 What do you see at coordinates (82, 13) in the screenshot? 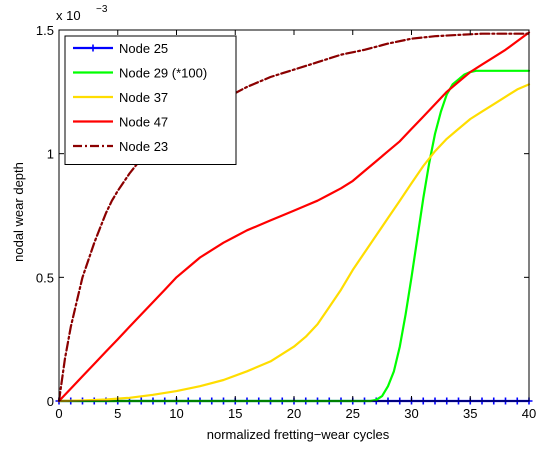
I see `y-exponent-label: x 10 −3` at bounding box center [82, 13].